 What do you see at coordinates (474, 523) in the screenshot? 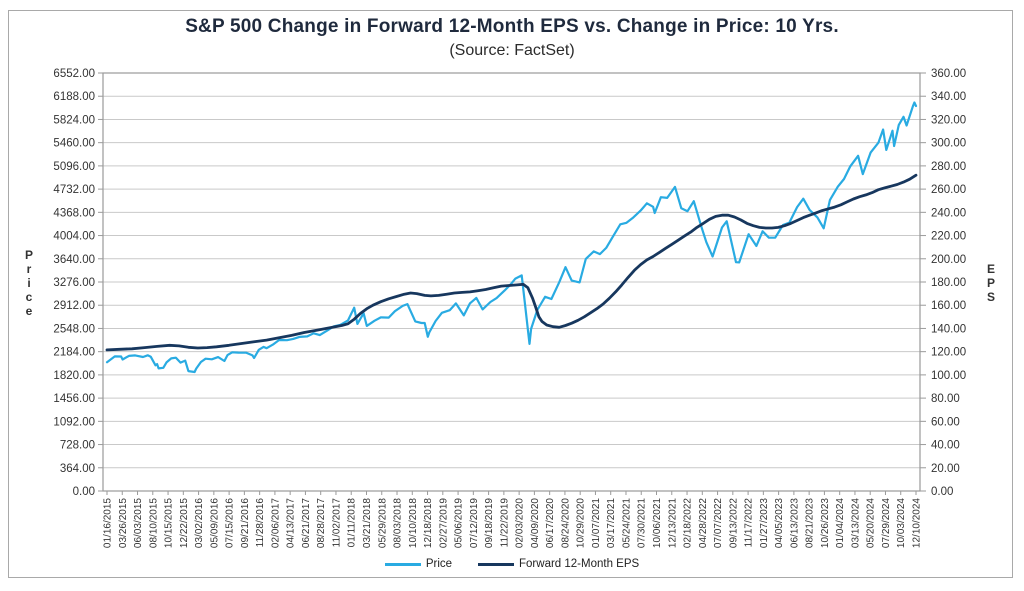
I see `x-axis-tick-label: 07/12/2019` at bounding box center [474, 523].